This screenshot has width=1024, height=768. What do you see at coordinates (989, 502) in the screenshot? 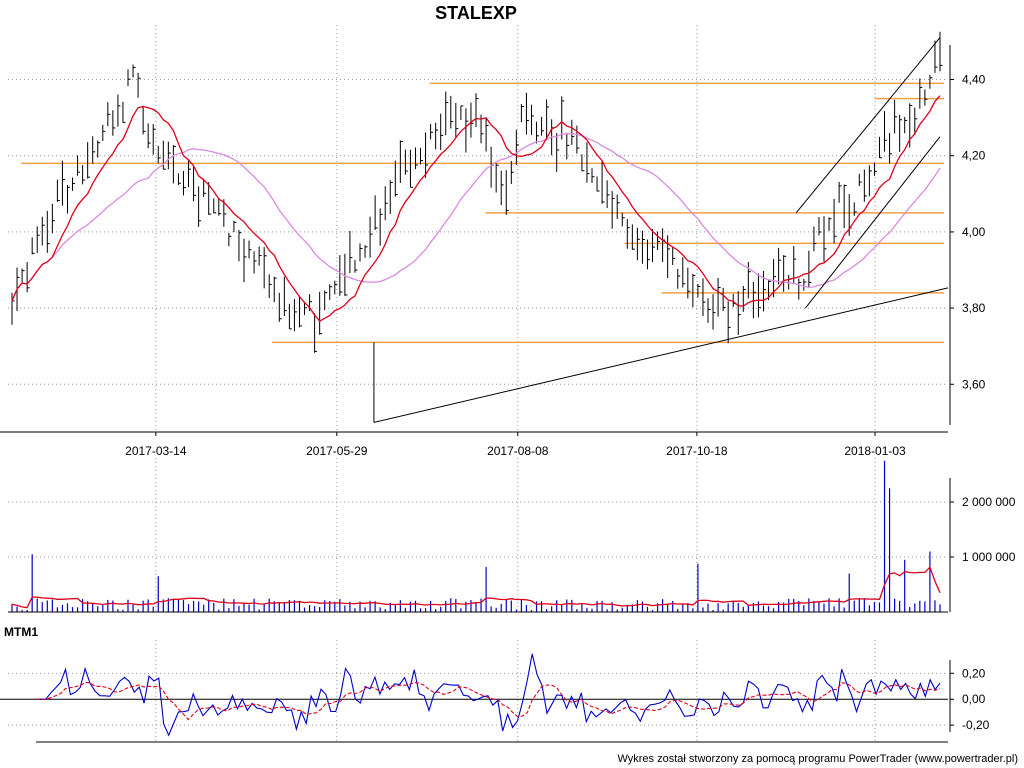
I see `vol-y-tick-label-1: 2 000 000` at bounding box center [989, 502].